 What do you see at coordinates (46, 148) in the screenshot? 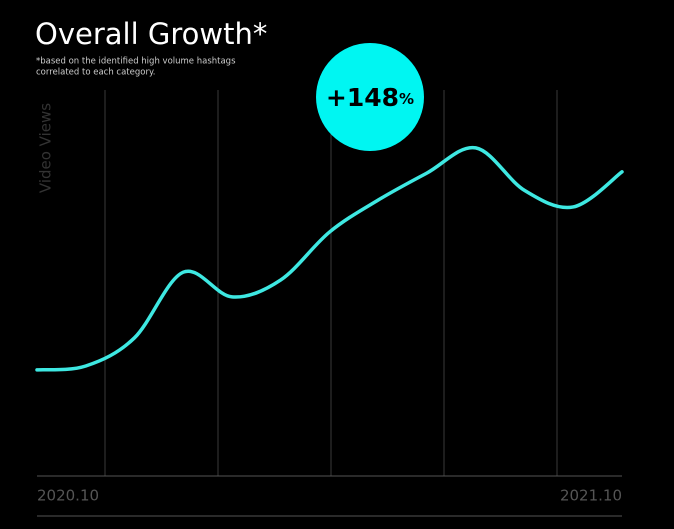
I see `y-axis-label: Video Views` at bounding box center [46, 148].